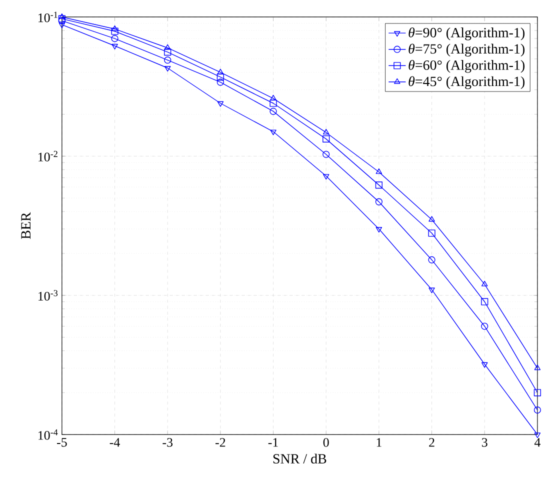 The height and width of the screenshot is (486, 544). Describe the element at coordinates (167, 442) in the screenshot. I see `x-tick-label: -3` at that location.